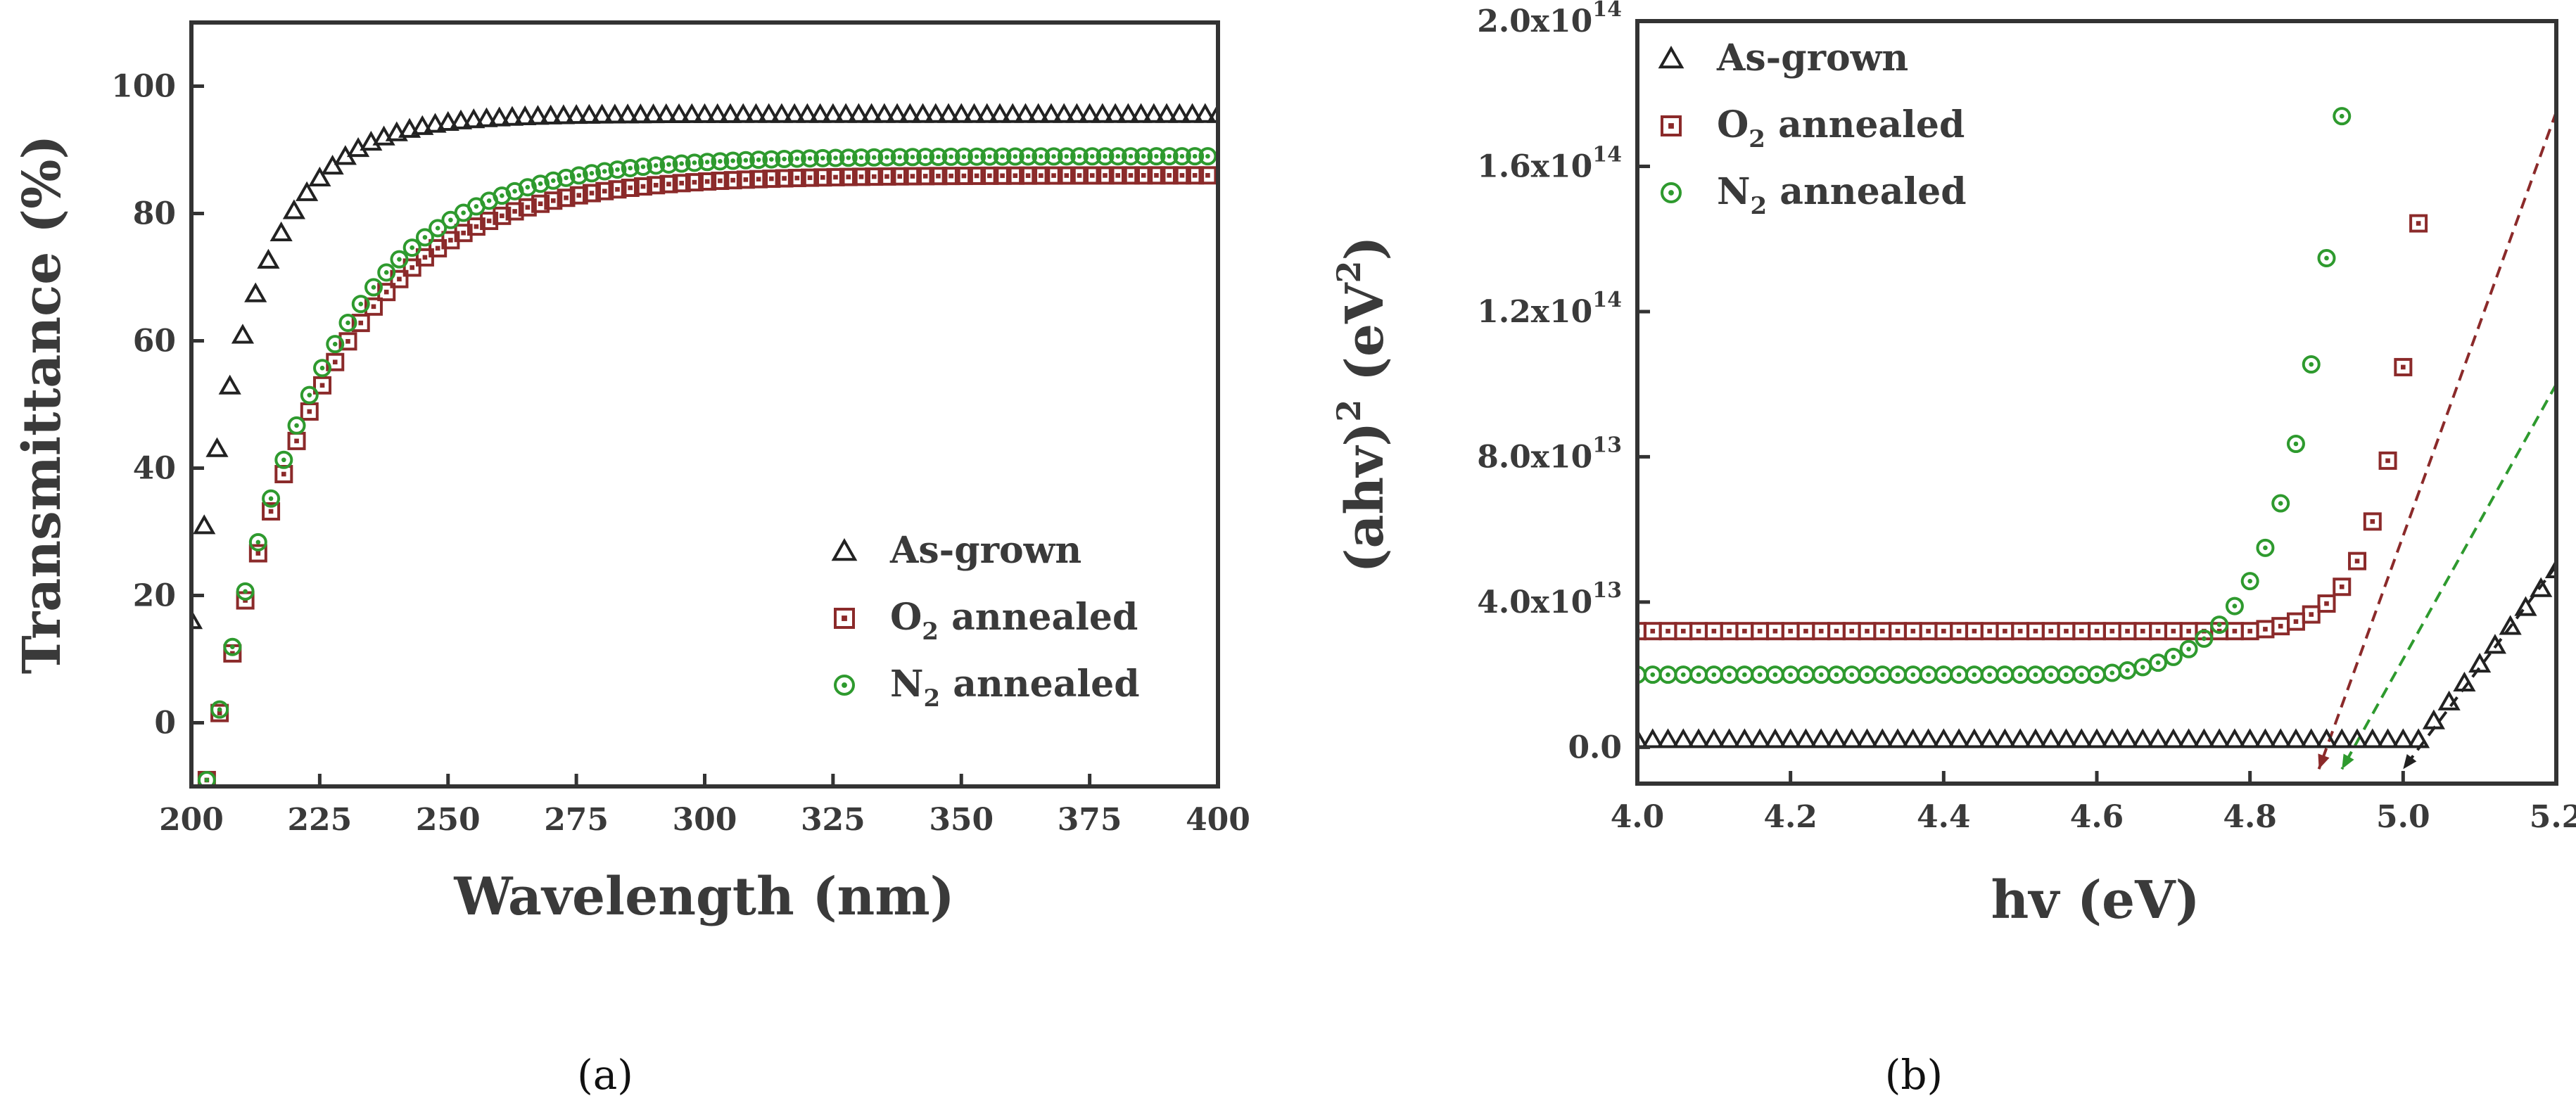 Image resolution: width=2576 pixels, height=1110 pixels. Describe the element at coordinates (157, 405) in the screenshot. I see `panel-a-y-ticks: 0 20 40 60 80 100` at that location.